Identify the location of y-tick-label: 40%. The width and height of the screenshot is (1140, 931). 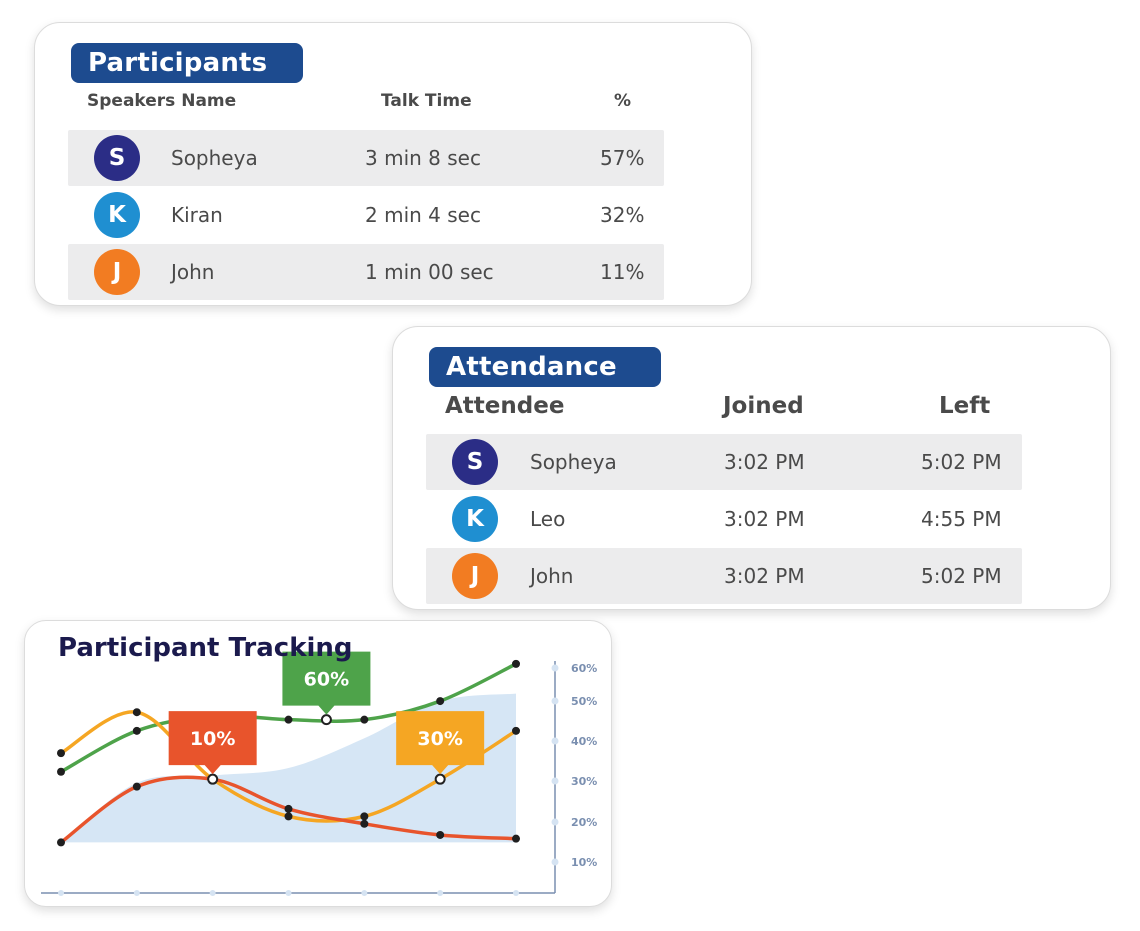
(584, 741).